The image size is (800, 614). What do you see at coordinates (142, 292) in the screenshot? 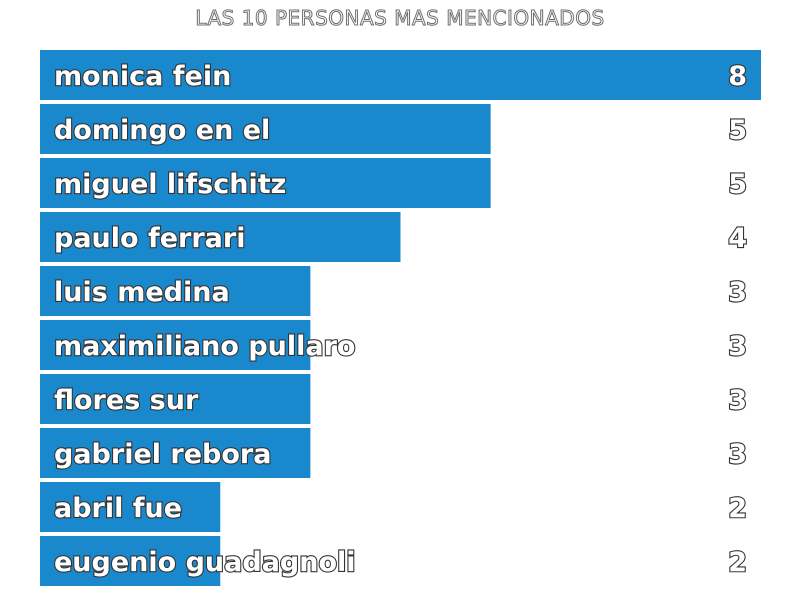
I see `category-label: luis medina` at bounding box center [142, 292].